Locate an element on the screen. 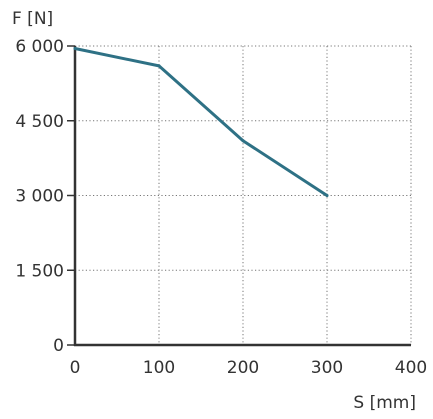  x-tick-label: 300 is located at coordinates (327, 368).